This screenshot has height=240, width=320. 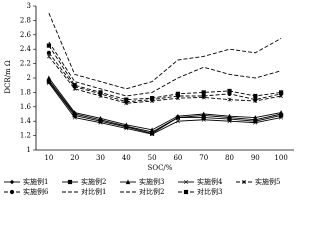 What do you see at coordinates (229, 158) in the screenshot?
I see `x-tick-label: 80` at bounding box center [229, 158].